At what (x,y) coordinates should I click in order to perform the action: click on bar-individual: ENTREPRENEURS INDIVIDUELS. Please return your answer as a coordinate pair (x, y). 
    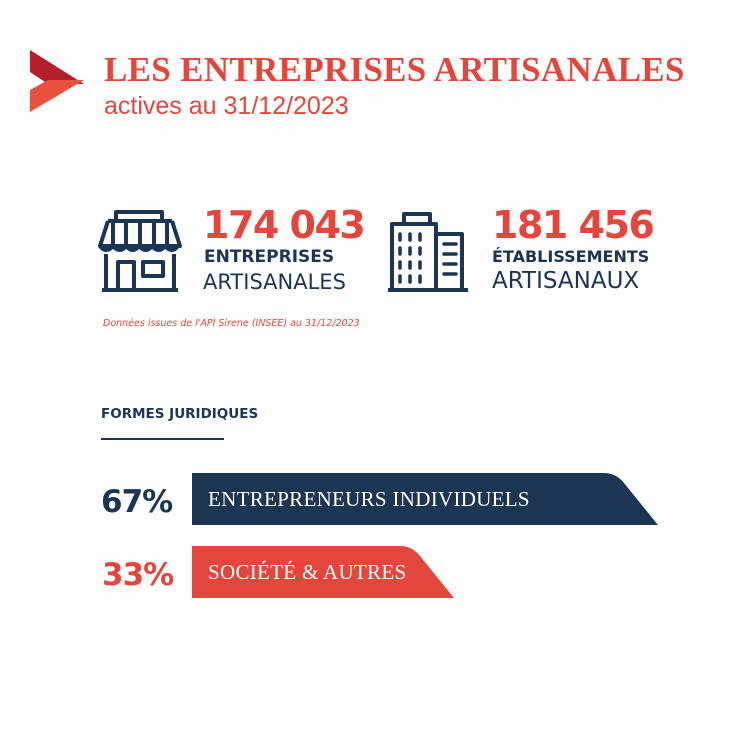
    Looking at the image, I should click on (425, 499).